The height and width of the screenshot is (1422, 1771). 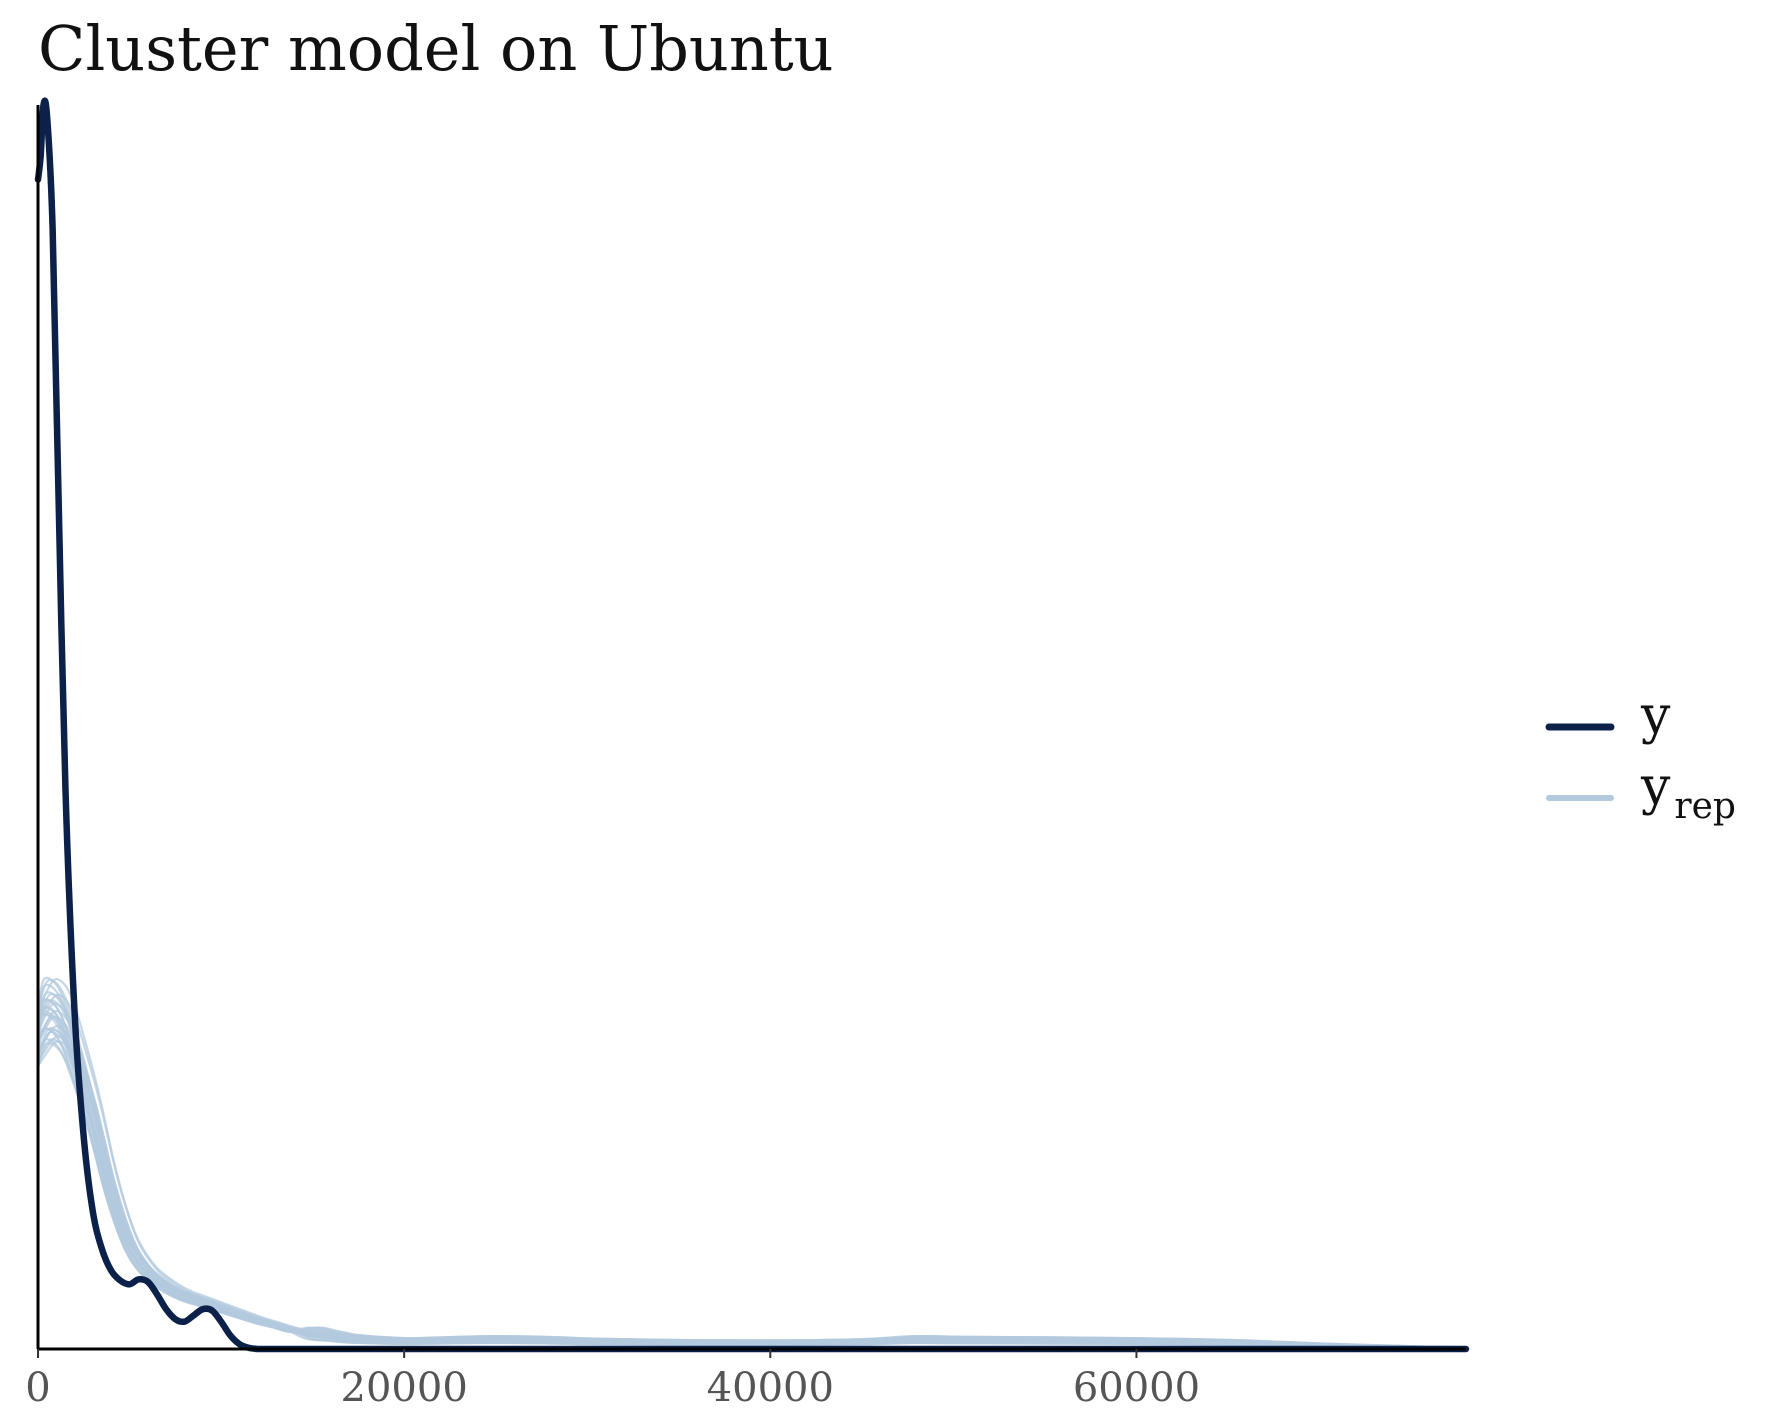 What do you see at coordinates (612, 1380) in the screenshot?
I see `x-ticks: 0 20000 40000 60000` at bounding box center [612, 1380].